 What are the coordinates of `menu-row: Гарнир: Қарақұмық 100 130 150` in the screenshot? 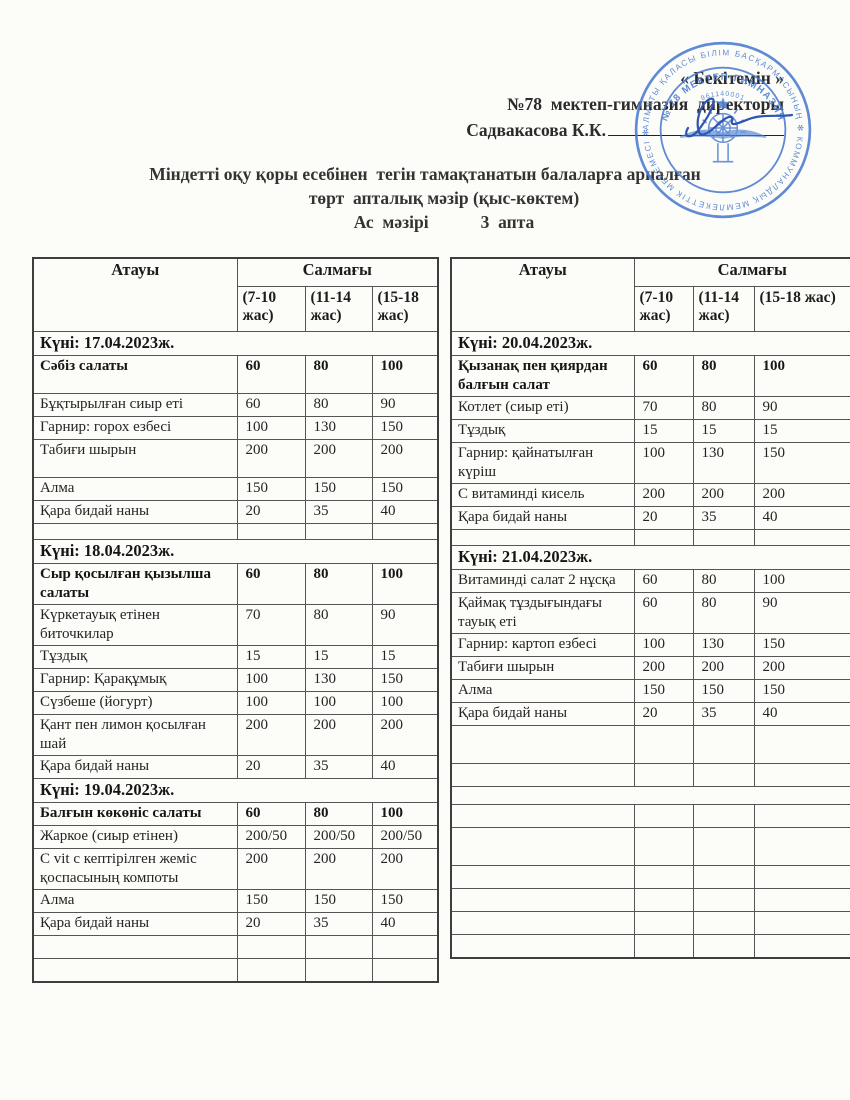 It's located at (235, 680).